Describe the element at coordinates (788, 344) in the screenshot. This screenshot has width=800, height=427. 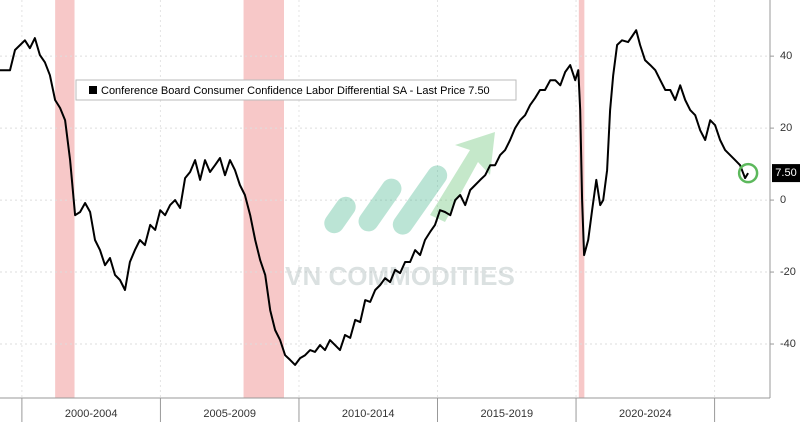
I see `y-tick-label: -40` at that location.